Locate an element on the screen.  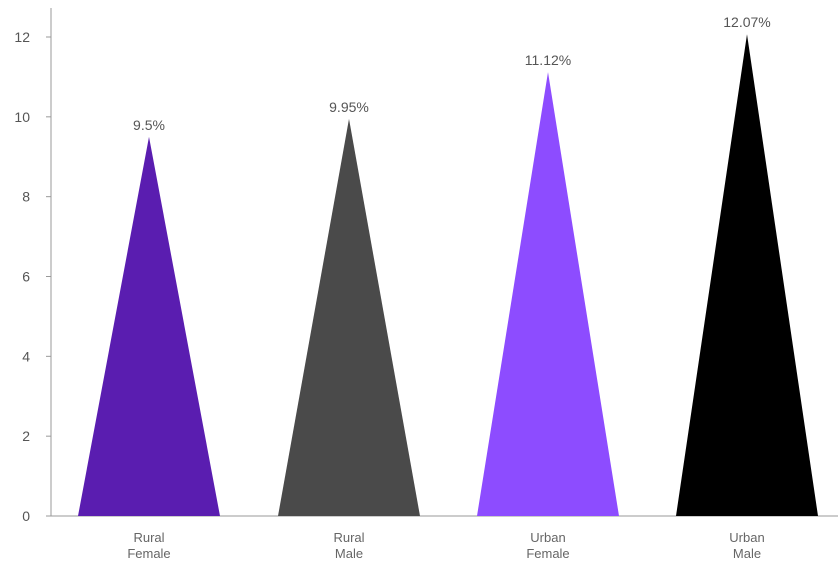
y-tick-label: 4 is located at coordinates (26, 356).